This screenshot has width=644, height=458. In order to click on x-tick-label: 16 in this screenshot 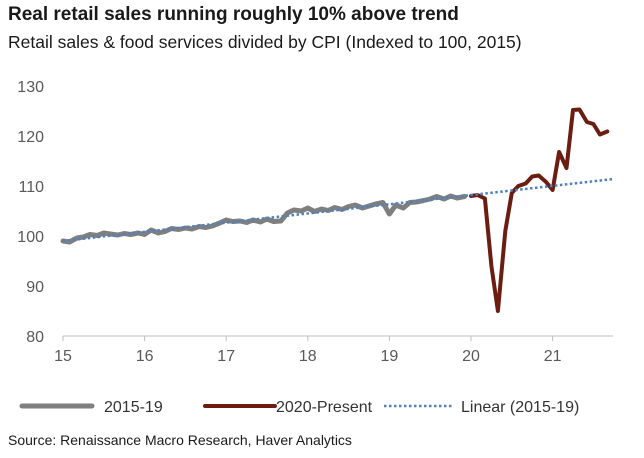, I will do `click(145, 356)`.